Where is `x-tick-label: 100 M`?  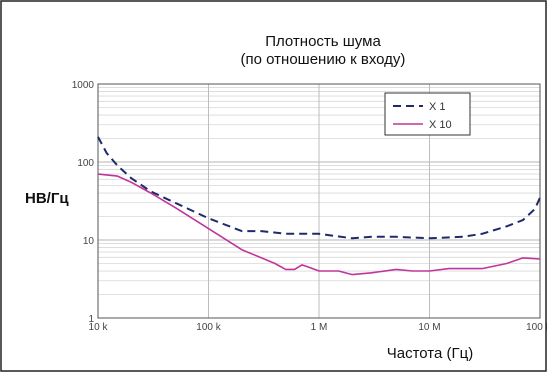 x-tick-label: 100 M is located at coordinates (536, 327).